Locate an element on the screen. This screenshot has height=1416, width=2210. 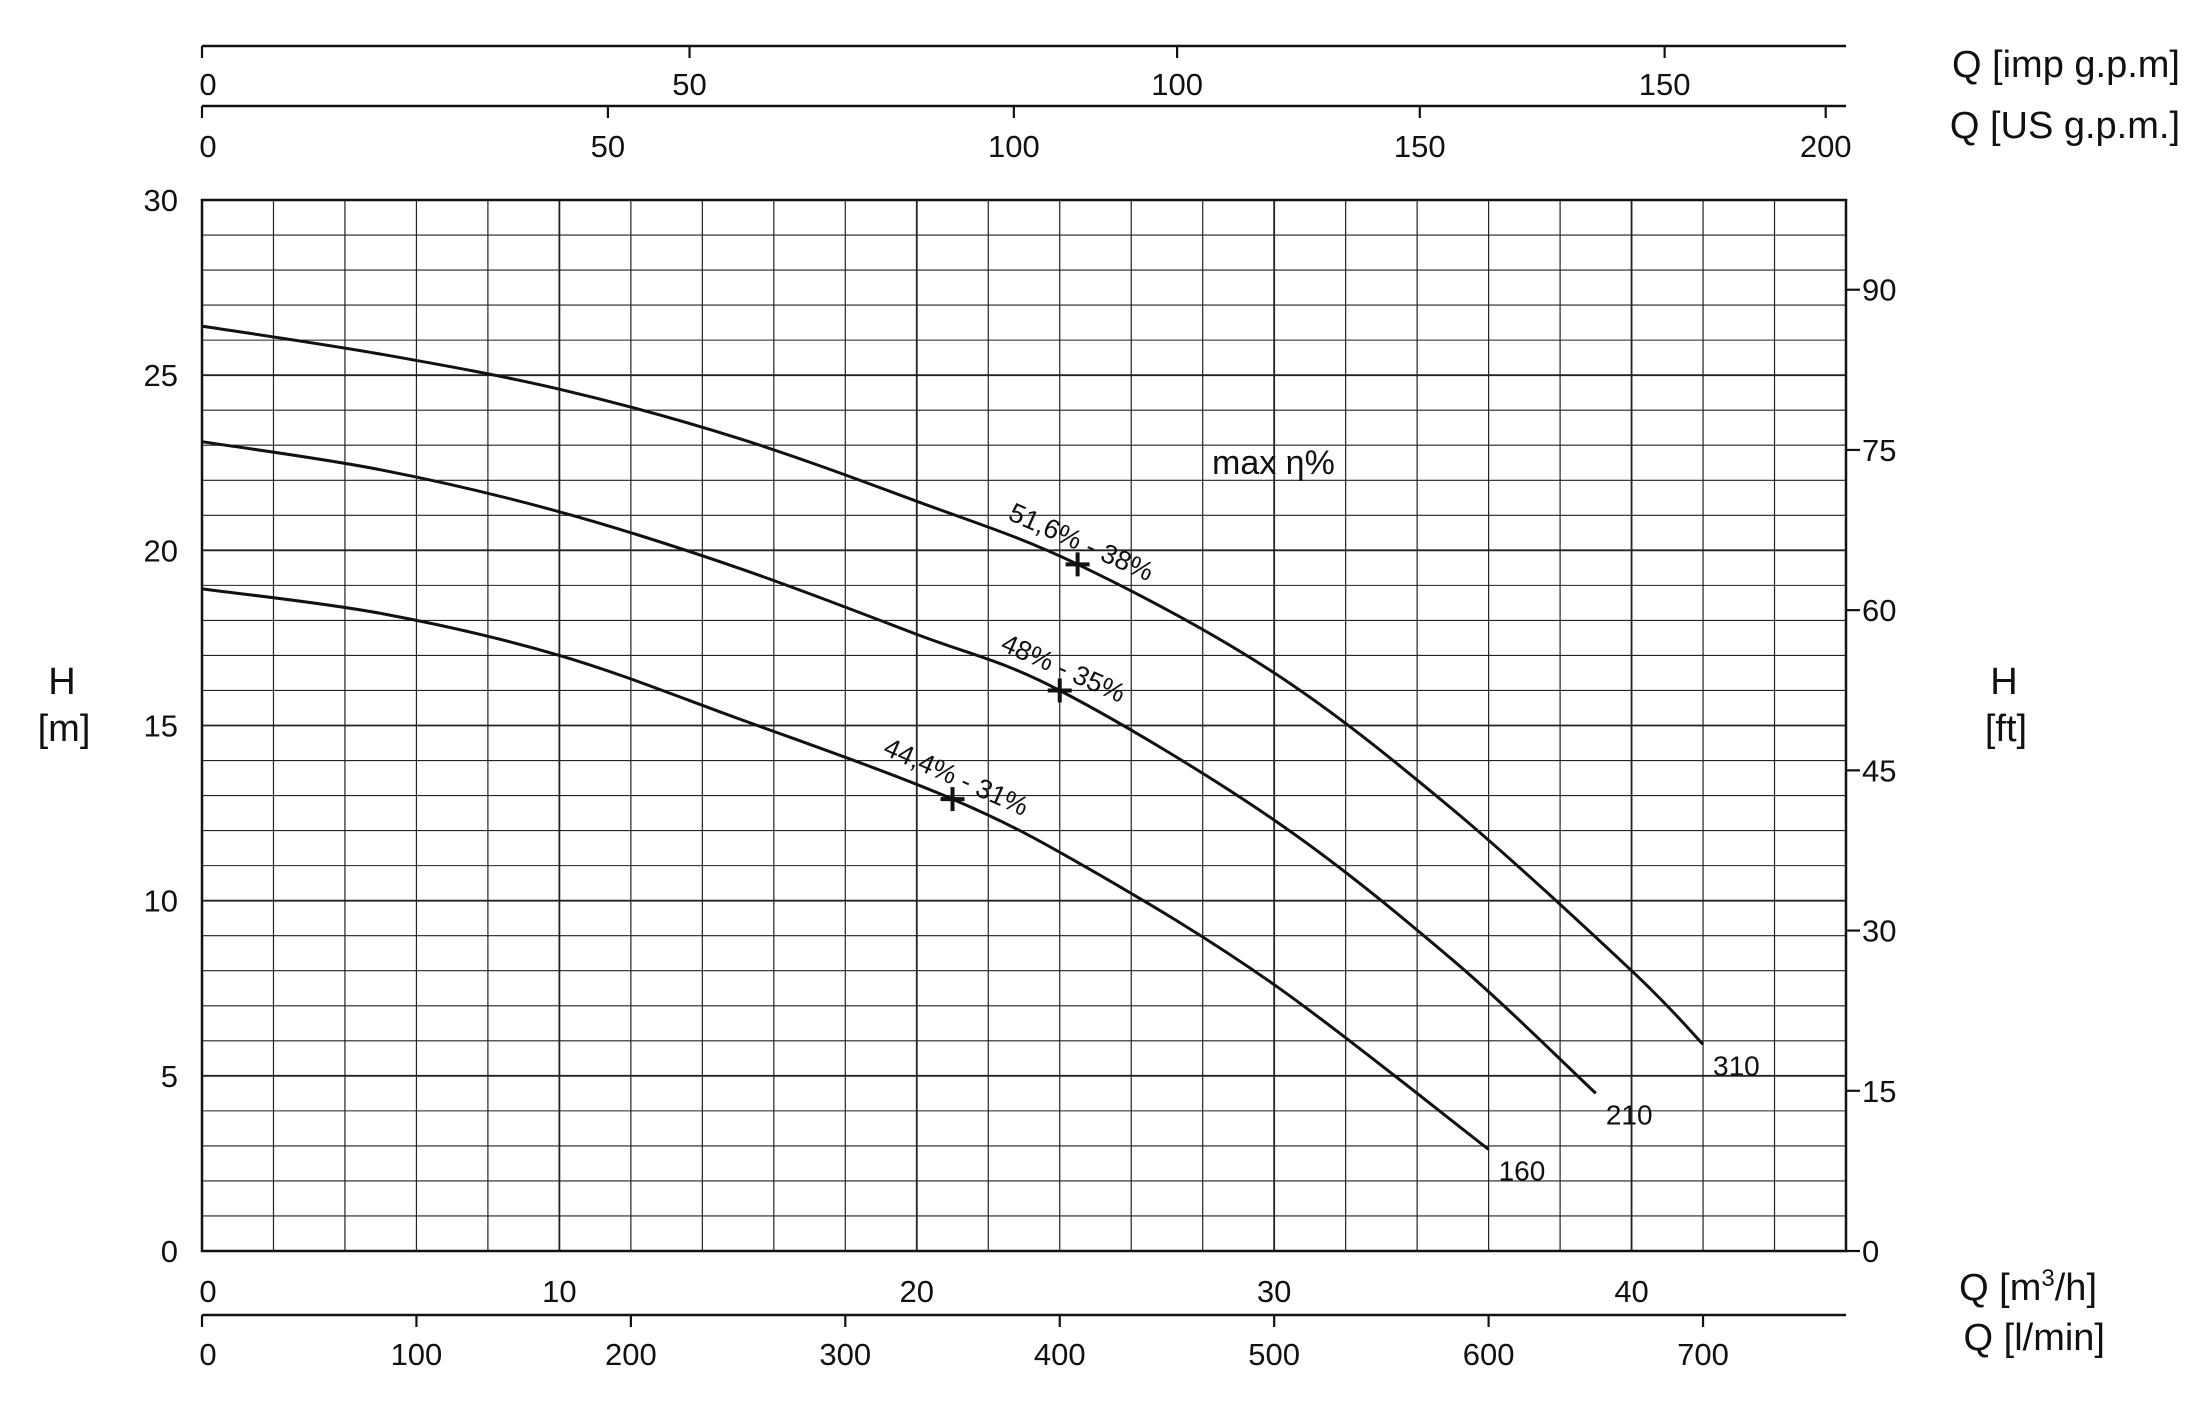
right-head-ft-tick-label: 60 is located at coordinates (1879, 610).